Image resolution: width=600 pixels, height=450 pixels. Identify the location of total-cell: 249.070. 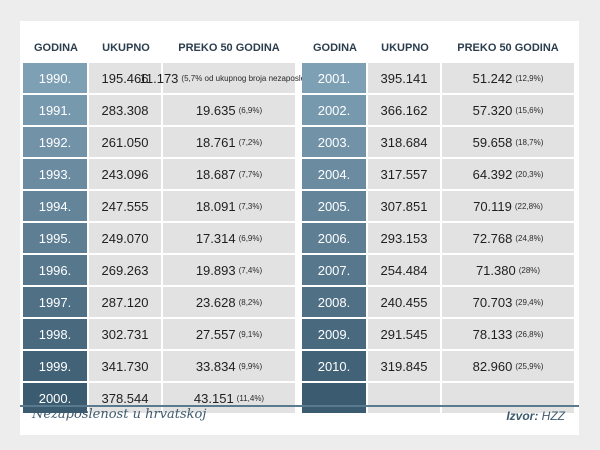
(126, 238).